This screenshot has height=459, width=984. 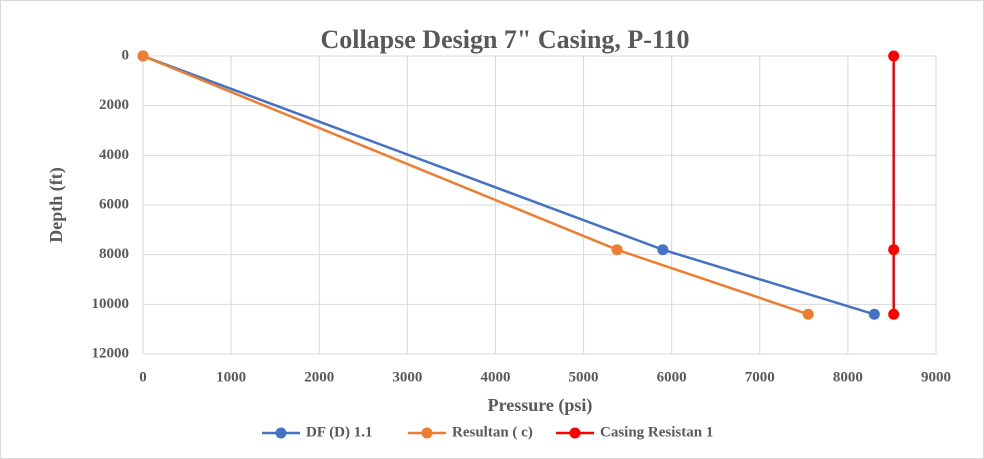 What do you see at coordinates (231, 377) in the screenshot?
I see `x-tick-label: 1000` at bounding box center [231, 377].